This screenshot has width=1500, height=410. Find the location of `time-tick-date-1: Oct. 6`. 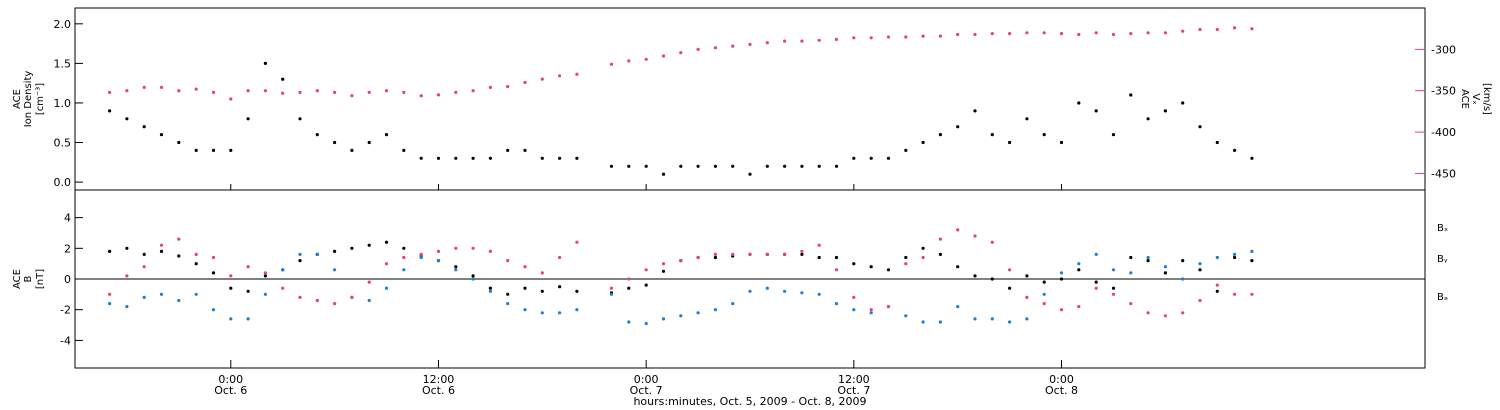

time-tick-date-1: Oct. 6 is located at coordinates (438, 390).